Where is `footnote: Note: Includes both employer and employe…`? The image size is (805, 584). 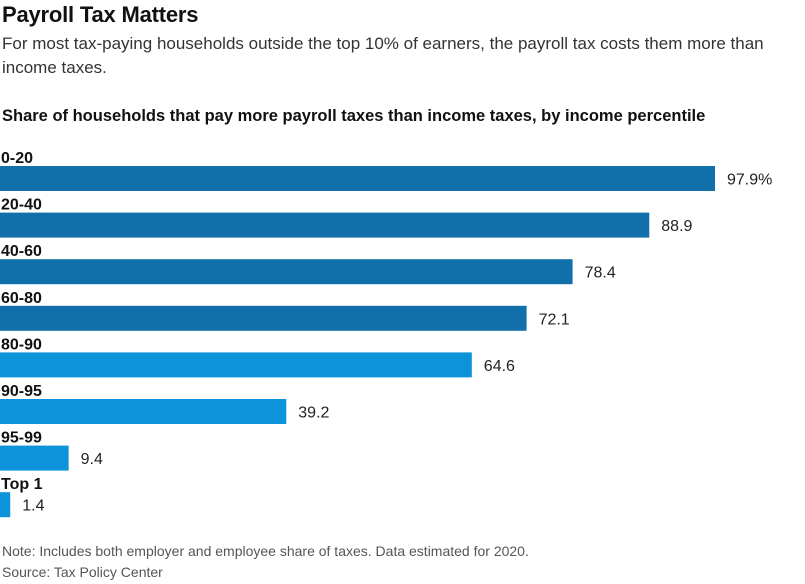
footnote: Note: Includes both employer and employe… is located at coordinates (265, 551).